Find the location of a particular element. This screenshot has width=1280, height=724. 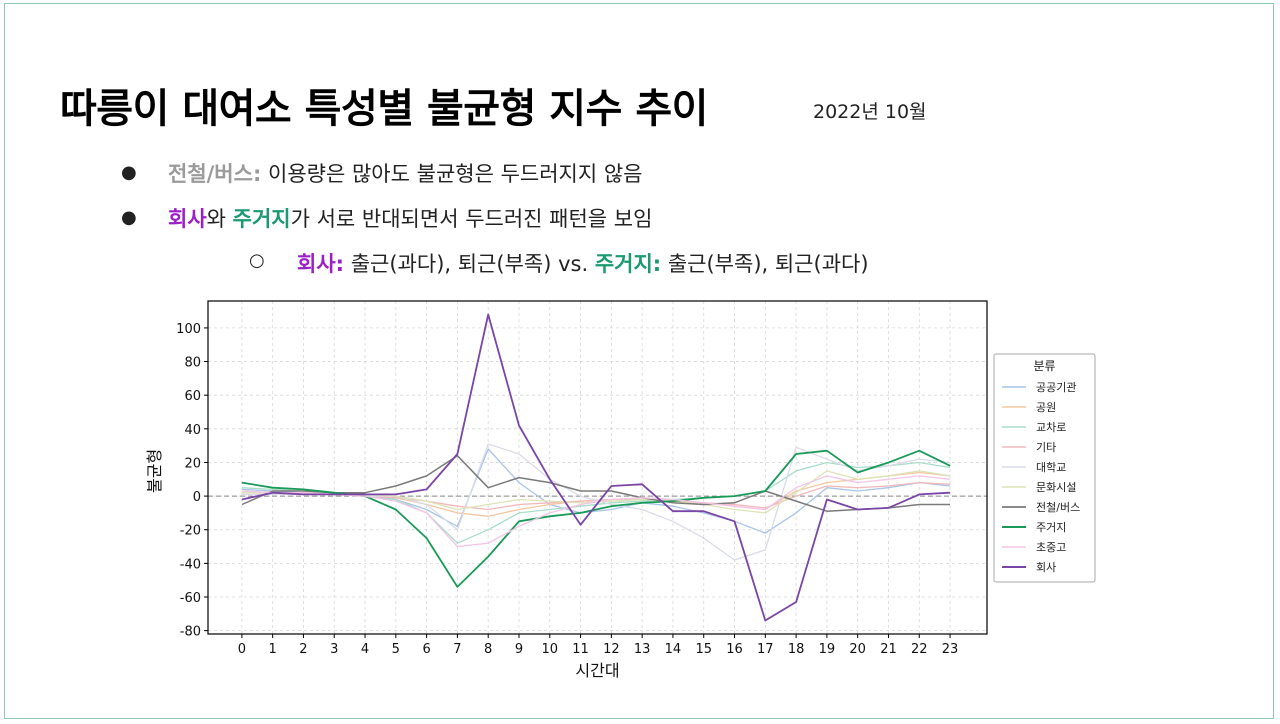

x-axis-ticks: 0 1 2 3 4 5 6 7 8 9 10 11 12 13 14 15 16 17 18 19 20 21 22 23 is located at coordinates (598, 645).